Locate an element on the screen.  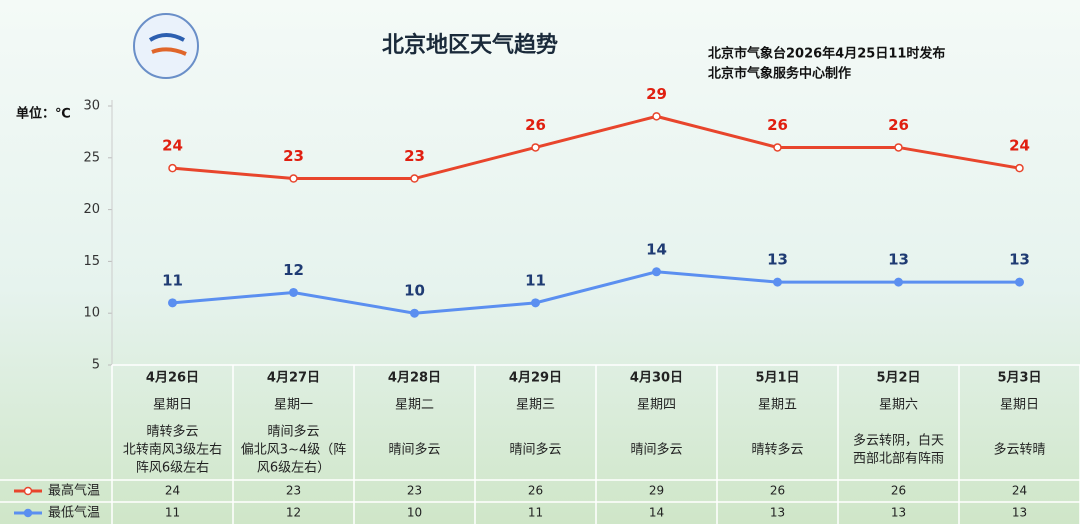
logo is located at coordinates (166, 46).